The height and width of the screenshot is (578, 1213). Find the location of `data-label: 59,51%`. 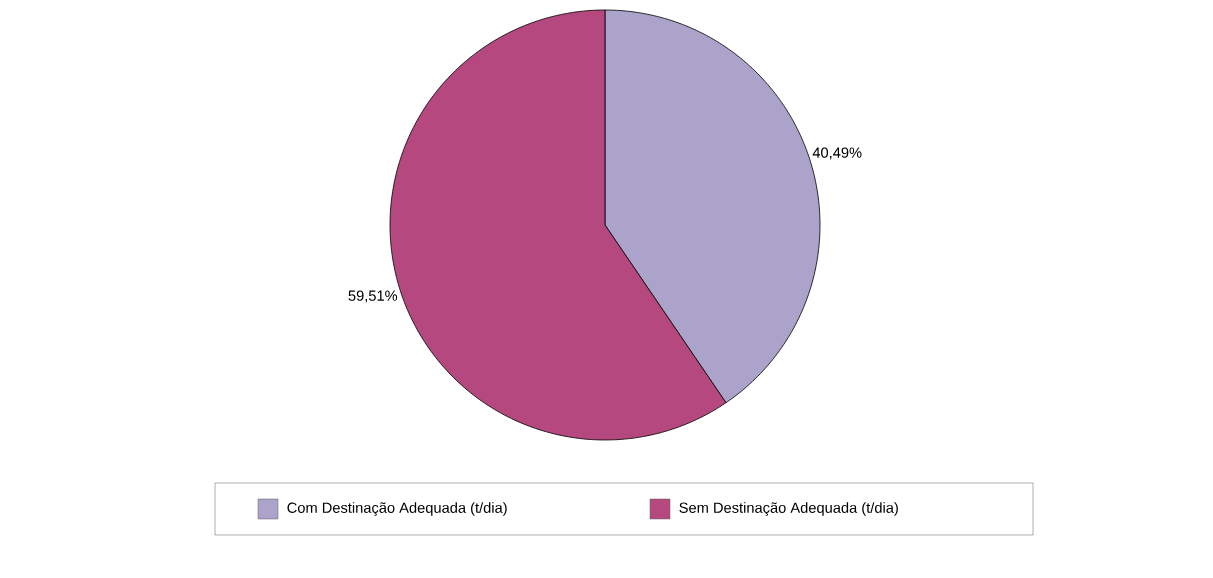

data-label: 59,51% is located at coordinates (373, 296).